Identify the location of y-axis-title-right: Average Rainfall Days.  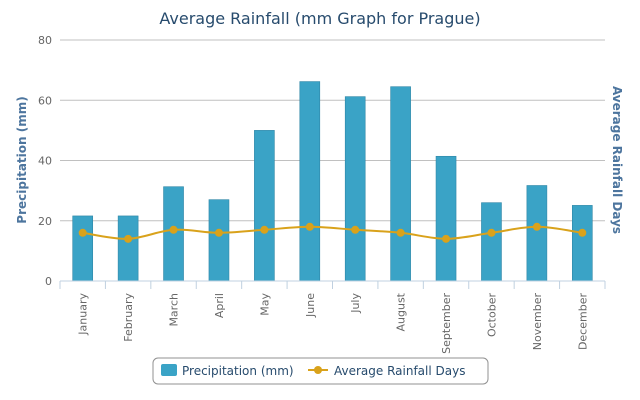
(617, 160).